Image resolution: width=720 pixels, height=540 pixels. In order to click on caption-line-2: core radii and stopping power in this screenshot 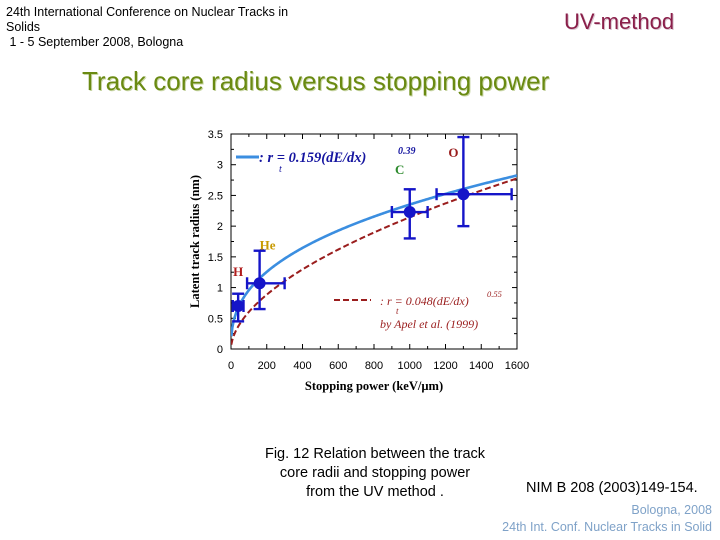, I will do `click(375, 473)`.